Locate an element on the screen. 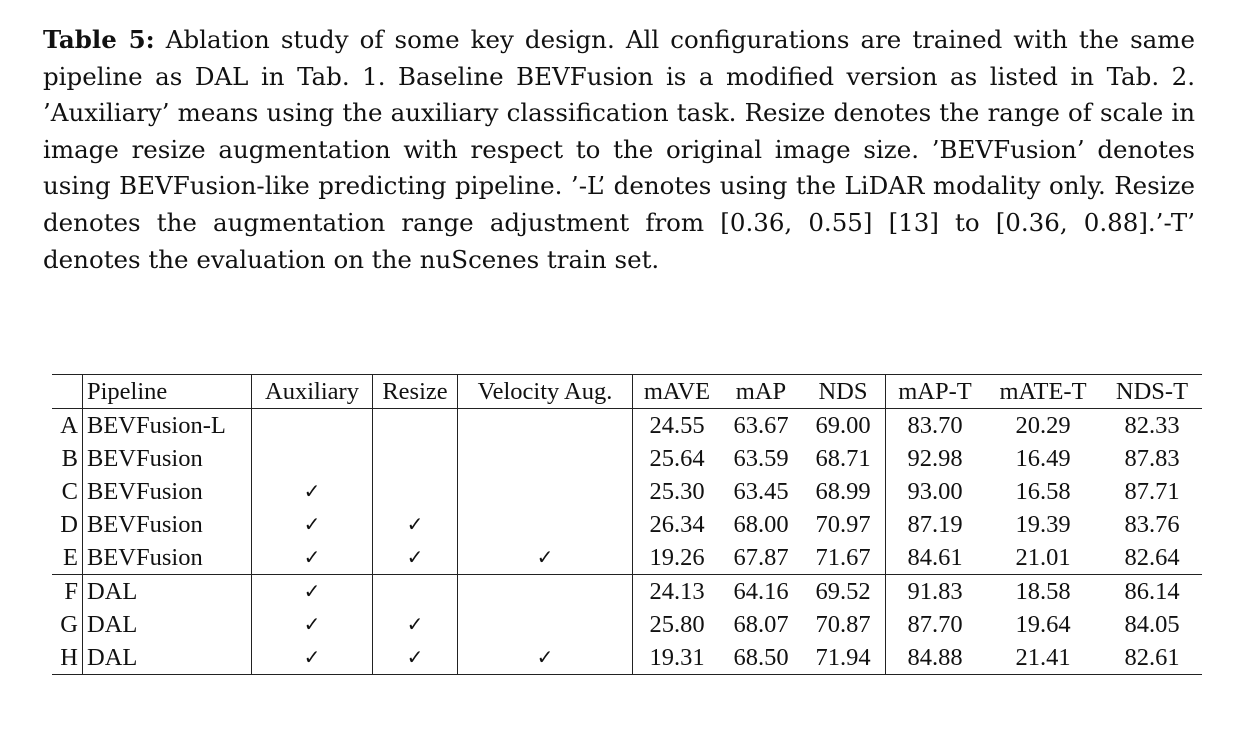  cell-map: 67.87 is located at coordinates (761, 557).